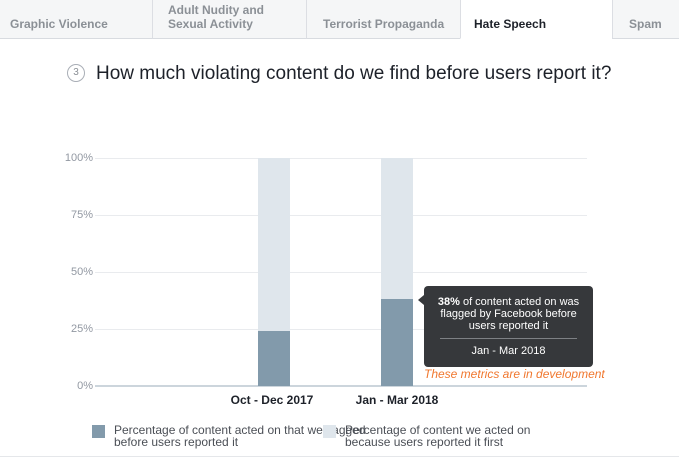 The image size is (679, 459). Describe the element at coordinates (59, 24) in the screenshot. I see `tab-label: Graphic Violence` at that location.